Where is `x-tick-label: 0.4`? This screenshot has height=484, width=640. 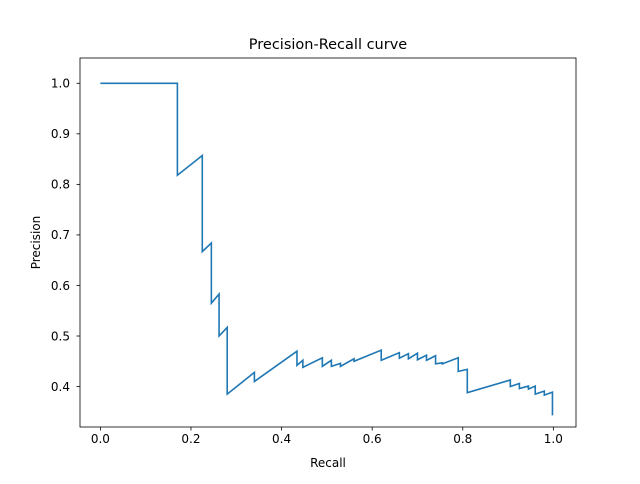 x-tick-label: 0.4 is located at coordinates (281, 439).